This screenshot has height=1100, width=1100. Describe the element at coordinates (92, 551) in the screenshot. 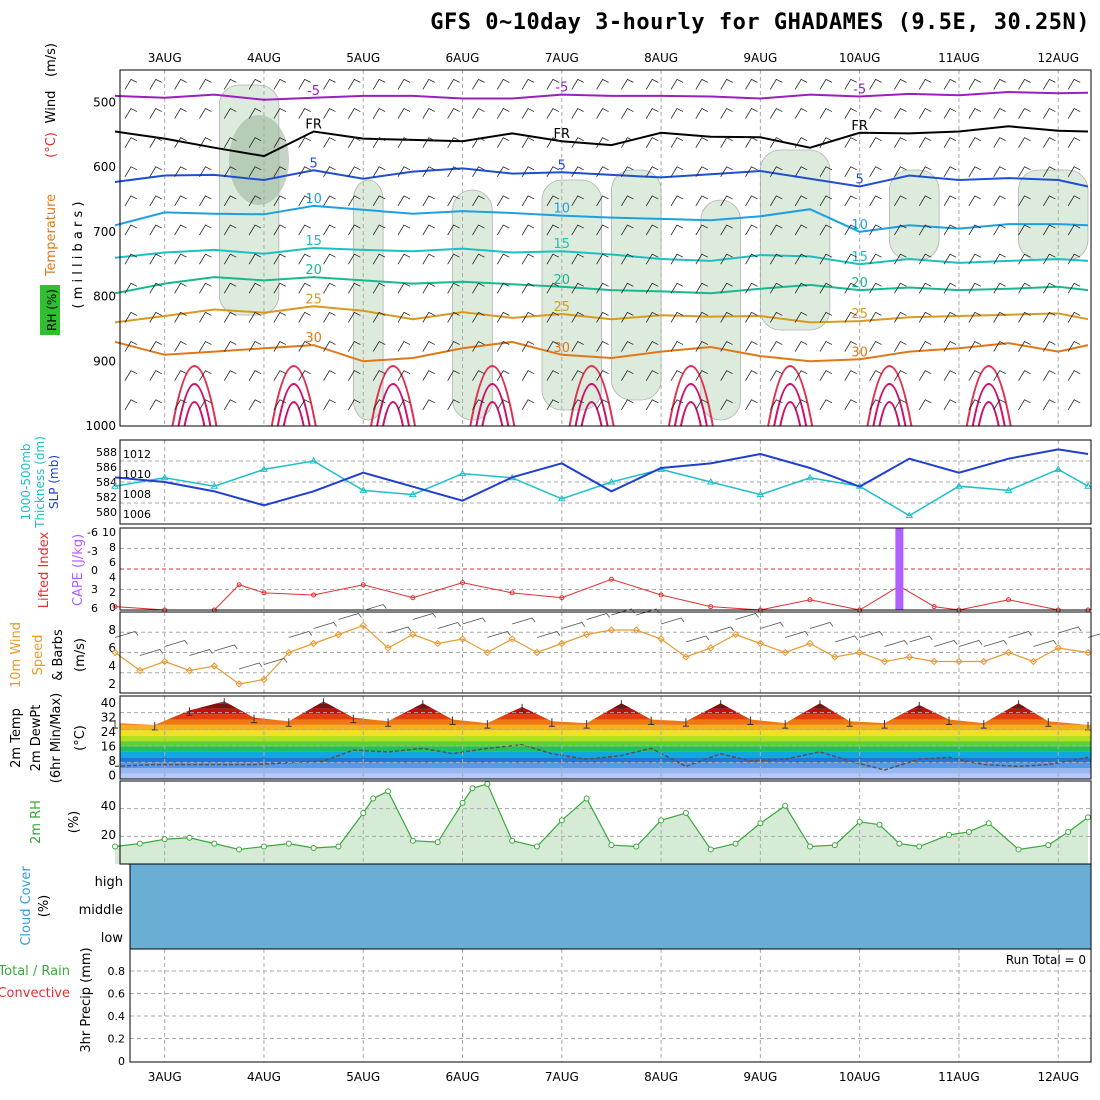

I see `ytick-label: -3` at that location.